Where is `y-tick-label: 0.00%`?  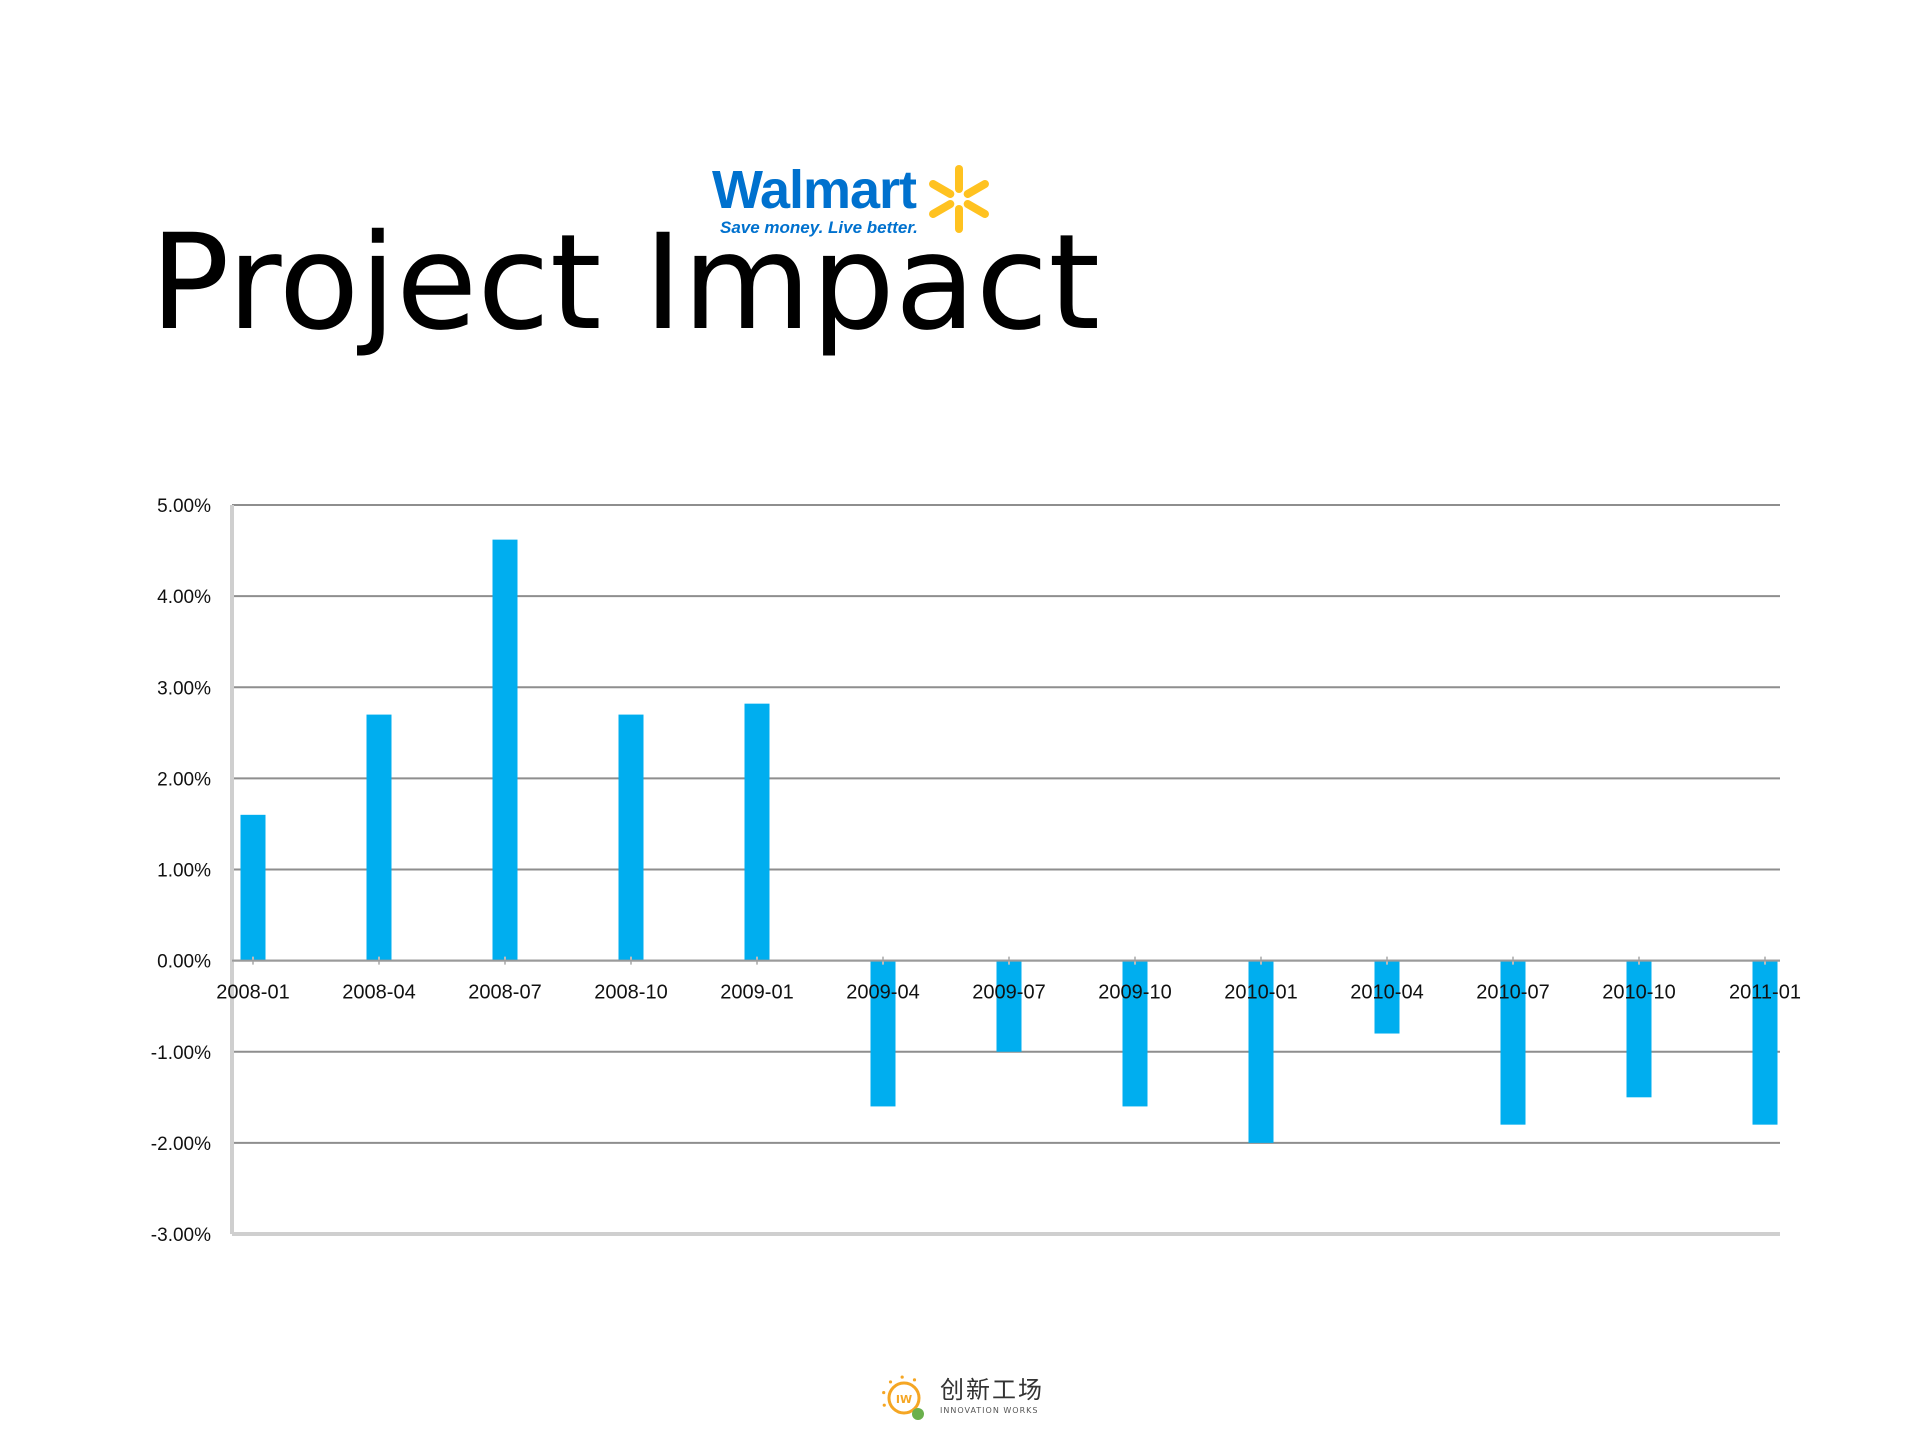 y-tick-label: 0.00% is located at coordinates (184, 962).